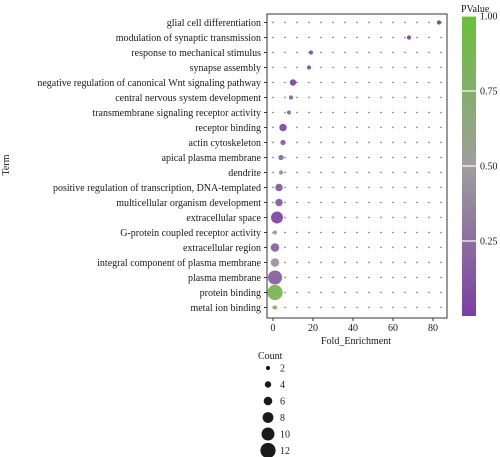 This screenshot has height=457, width=500. Describe the element at coordinates (285, 451) in the screenshot. I see `size-legend-label: 12` at that location.